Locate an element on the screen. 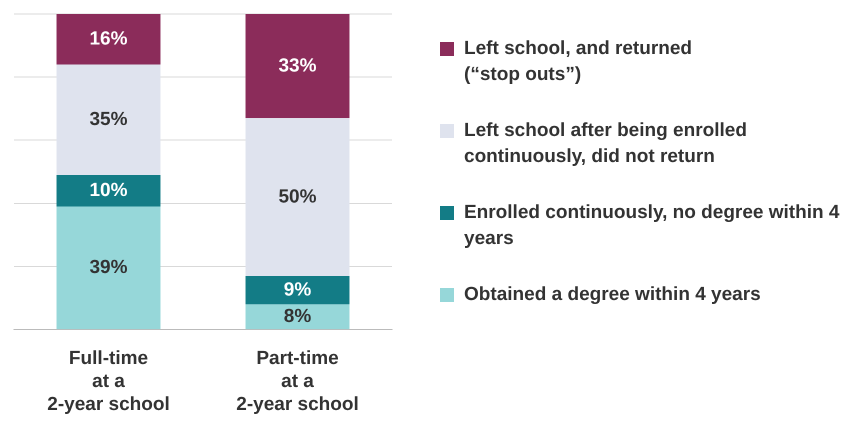  legend-label: Left school, and returned (“stop outs”) is located at coordinates (578, 62).